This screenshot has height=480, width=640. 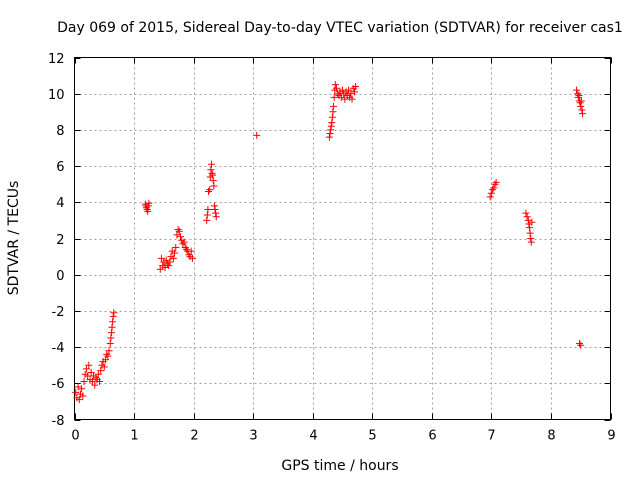 What do you see at coordinates (14, 238) in the screenshot?
I see `y-axis-label: SDTVAR / TECUs` at bounding box center [14, 238].